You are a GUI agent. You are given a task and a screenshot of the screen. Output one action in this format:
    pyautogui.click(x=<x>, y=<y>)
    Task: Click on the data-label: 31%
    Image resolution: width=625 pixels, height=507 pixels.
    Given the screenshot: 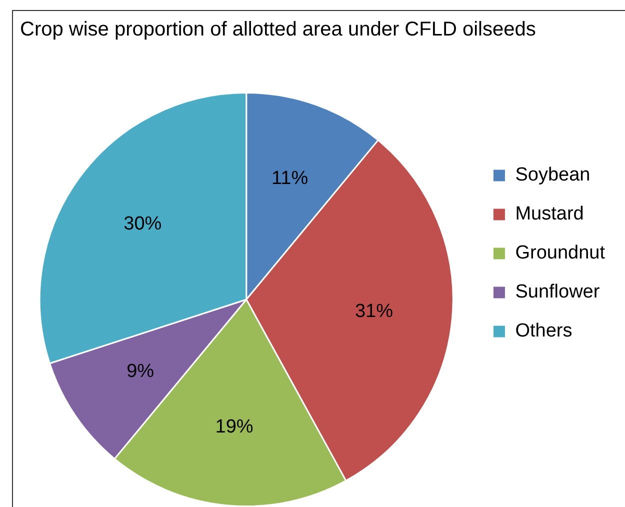 What is the action you would take?
    pyautogui.click(x=374, y=311)
    